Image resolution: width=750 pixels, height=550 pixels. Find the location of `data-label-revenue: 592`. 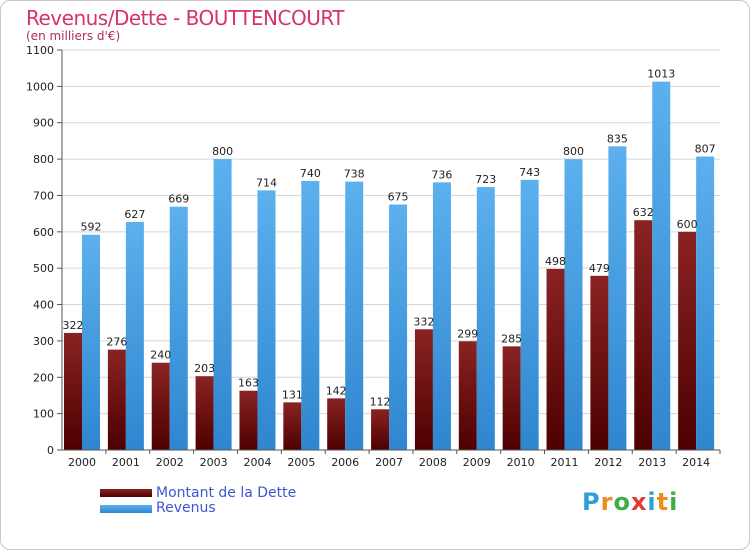

data-label-revenue: 592 is located at coordinates (91, 227).